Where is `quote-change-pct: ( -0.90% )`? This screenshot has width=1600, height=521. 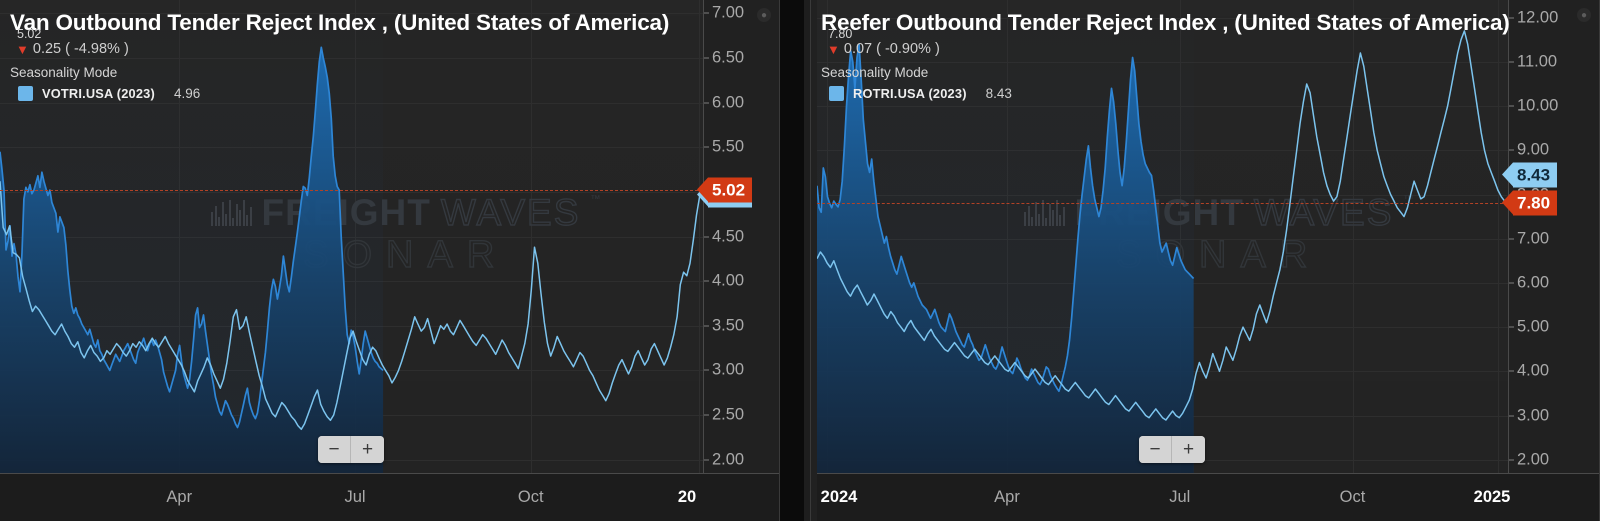
quote-change-pct: ( -0.90% ) is located at coordinates (908, 48).